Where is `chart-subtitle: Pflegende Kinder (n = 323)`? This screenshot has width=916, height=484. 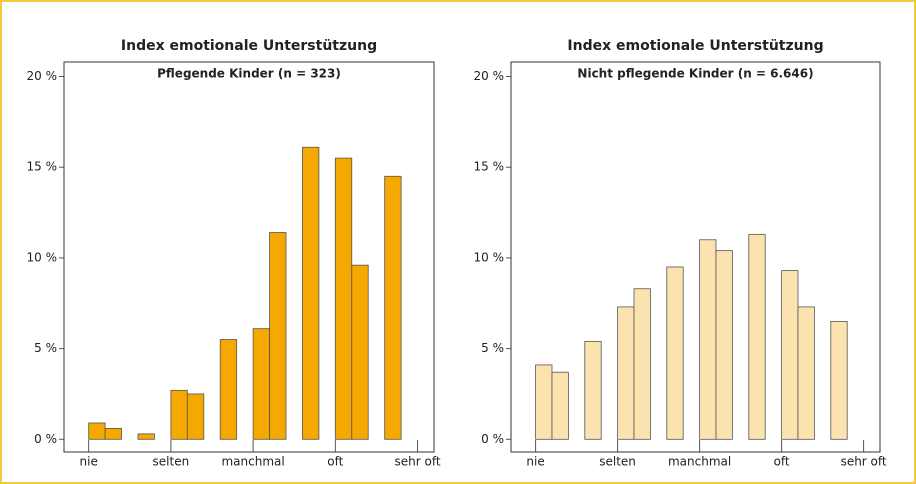 chart-subtitle: Pflegende Kinder (n = 323) is located at coordinates (249, 74).